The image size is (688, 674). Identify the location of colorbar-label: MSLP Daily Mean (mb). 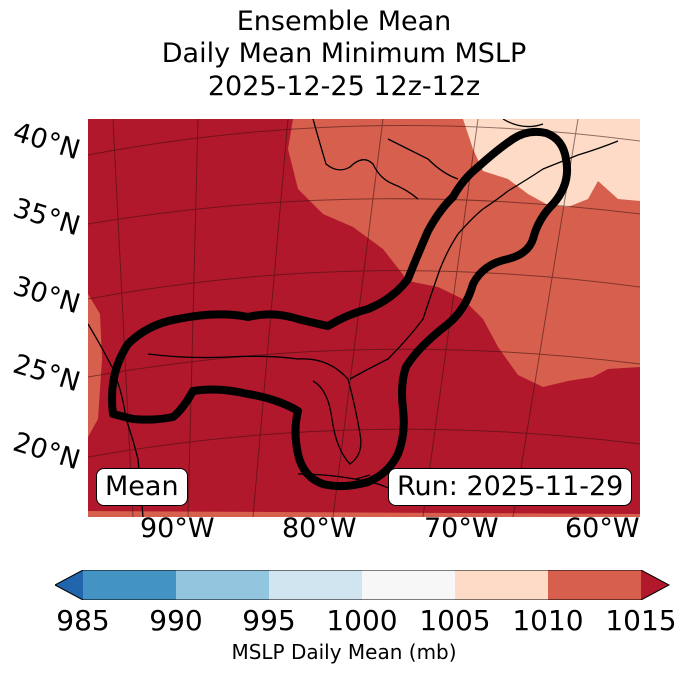
(344, 652).